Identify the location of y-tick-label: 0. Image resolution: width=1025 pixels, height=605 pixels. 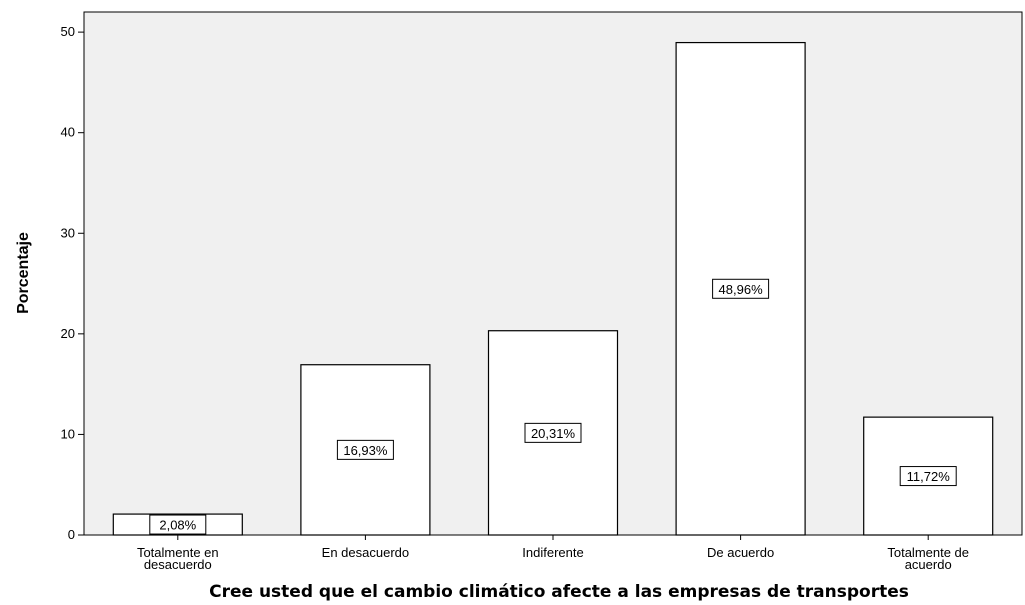
(71, 534).